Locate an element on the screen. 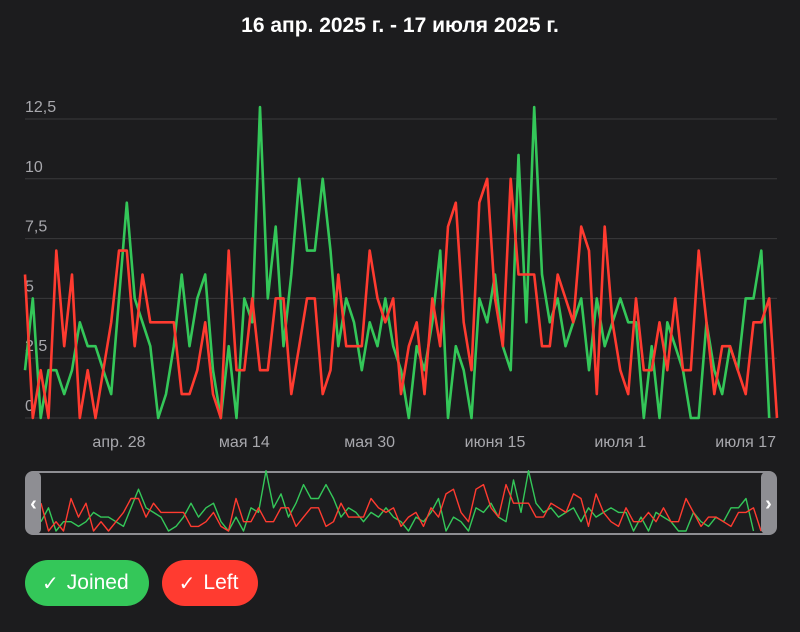 Image resolution: width=800 pixels, height=632 pixels. joined-toggle-button: ✓ Joined is located at coordinates (87, 583).